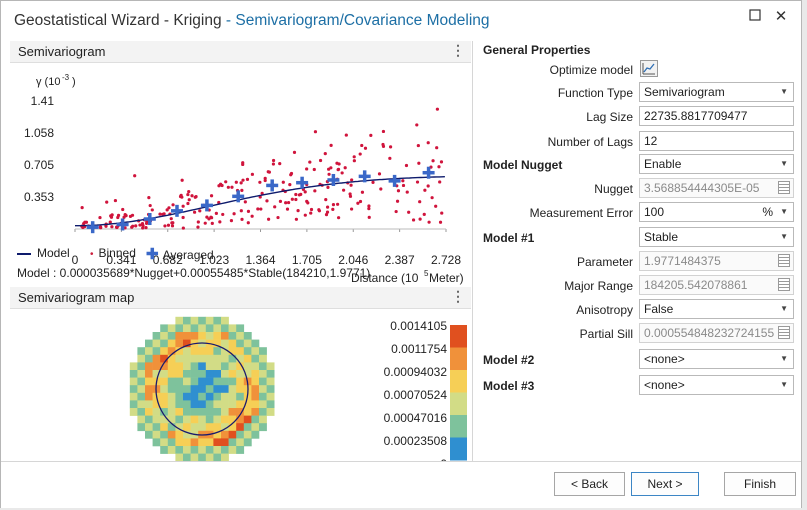 The image size is (807, 510). I want to click on x-axis-label-exponent: 5, so click(426, 273).